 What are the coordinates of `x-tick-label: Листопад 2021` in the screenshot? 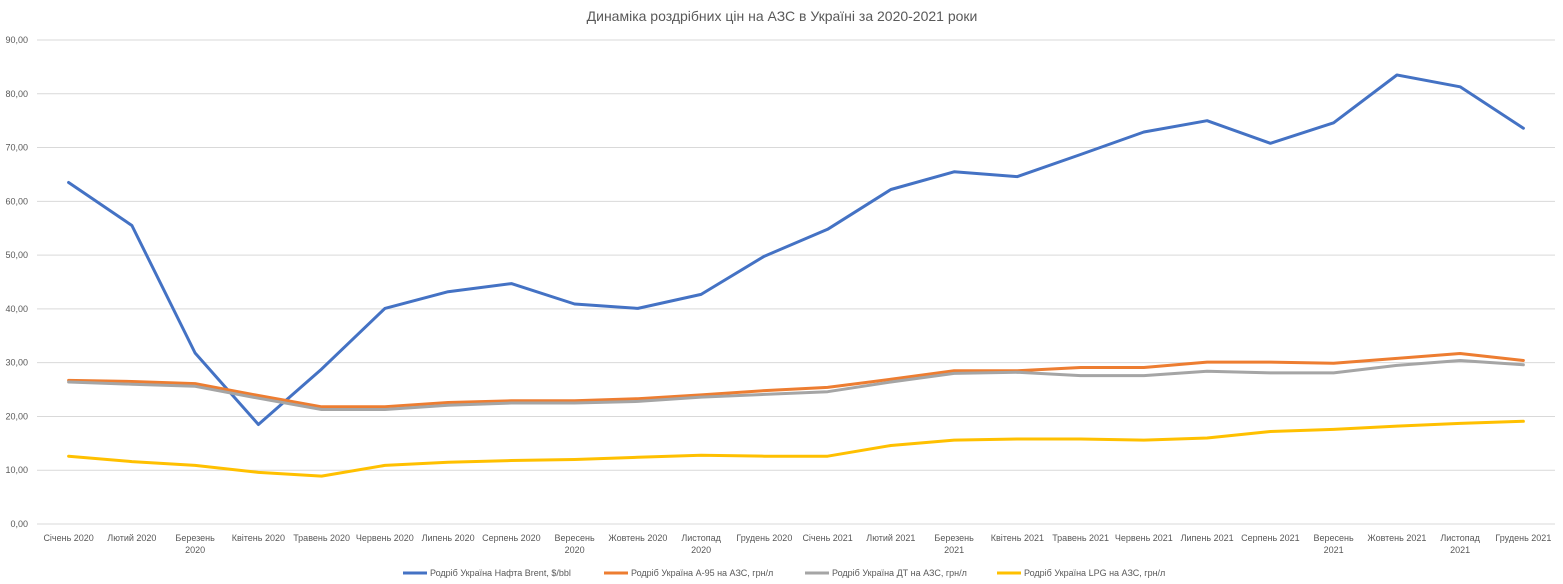 It's located at (1460, 544).